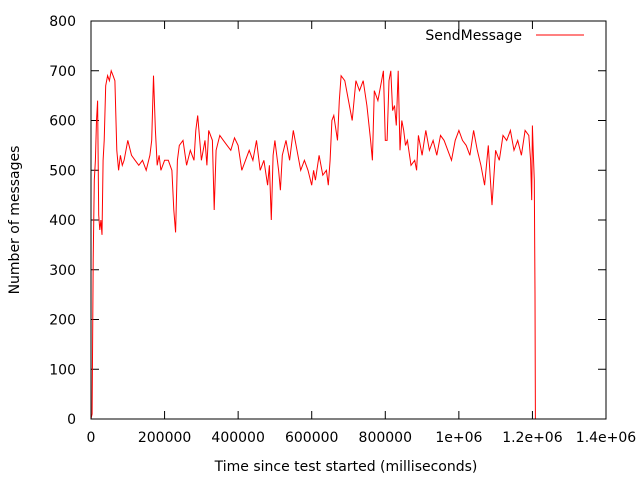 Image resolution: width=640 pixels, height=480 pixels. I want to click on y-axis-label: Number of messages, so click(15, 220).